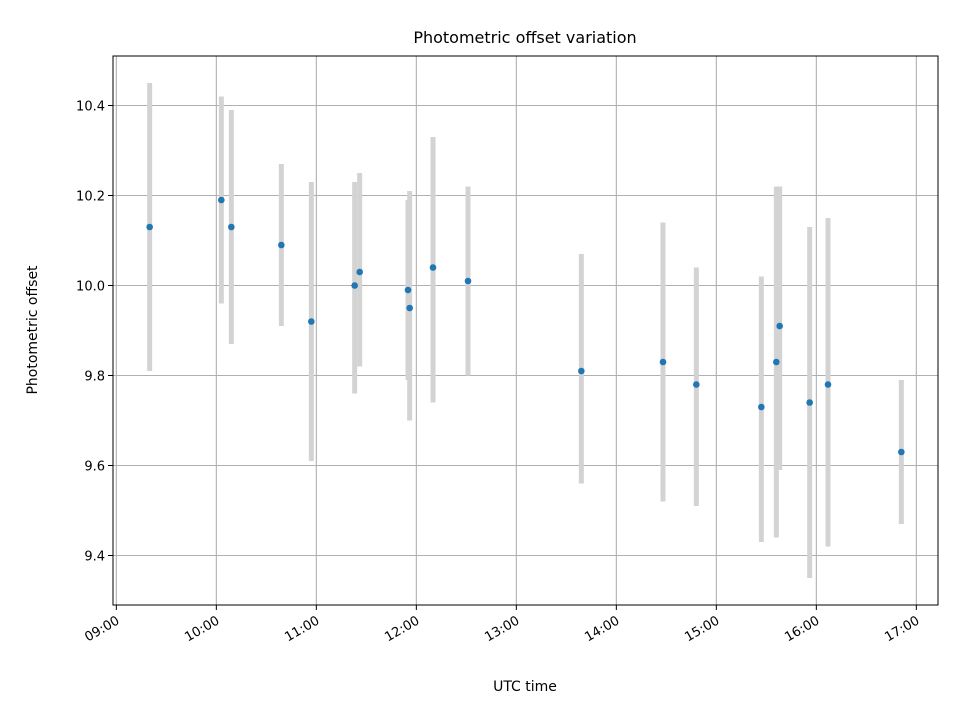 The height and width of the screenshot is (720, 960). What do you see at coordinates (524, 37) in the screenshot?
I see `chart-title: Photometric offset variation` at bounding box center [524, 37].